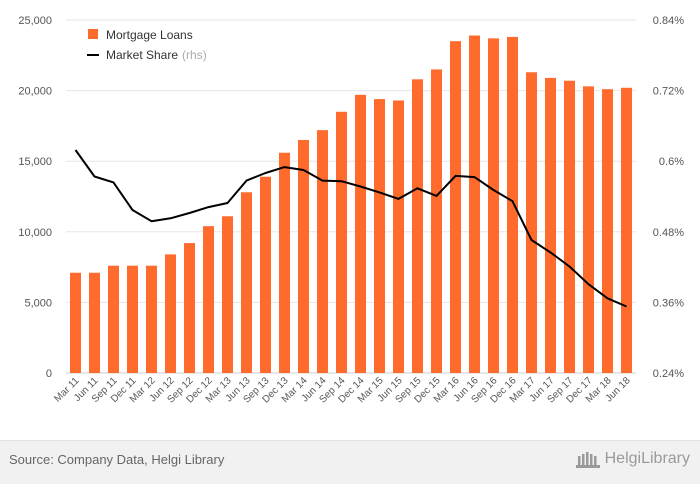 This screenshot has height=484, width=700. Describe the element at coordinates (93, 34) in the screenshot. I see `legend-swatch-mortgage-loans` at that location.